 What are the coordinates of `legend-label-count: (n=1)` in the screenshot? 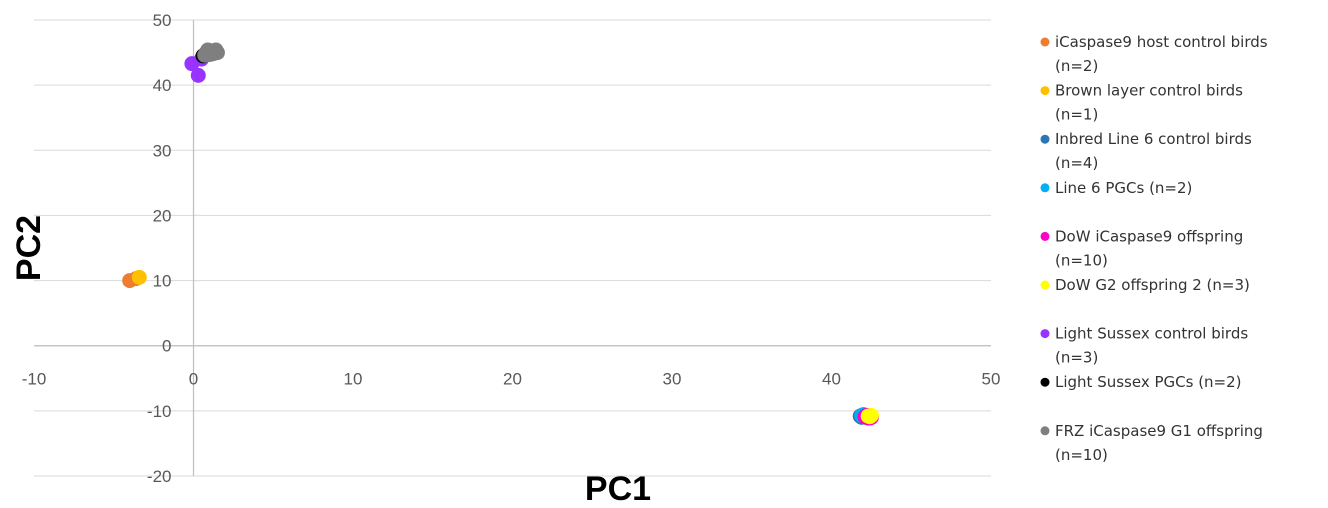 It's located at (1076, 115).